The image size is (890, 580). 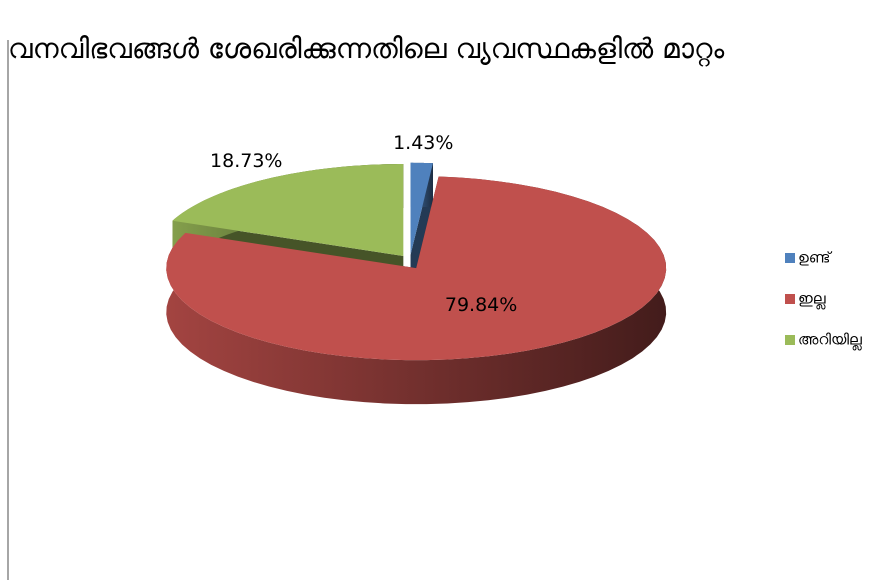 I want to click on data-label: 79.84%, so click(x=481, y=305).